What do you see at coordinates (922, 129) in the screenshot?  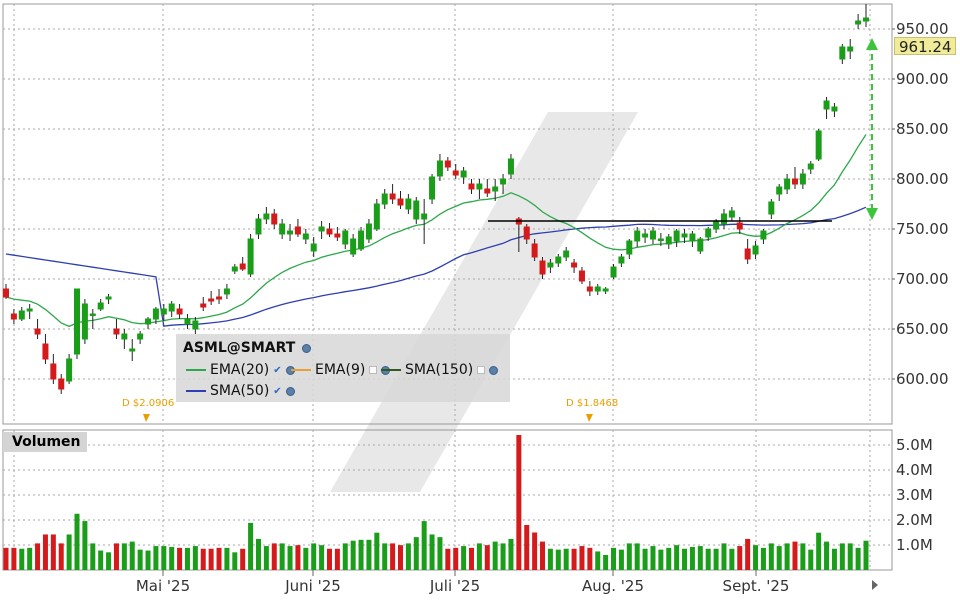 I see `y-tick-label: 850.00` at bounding box center [922, 129].